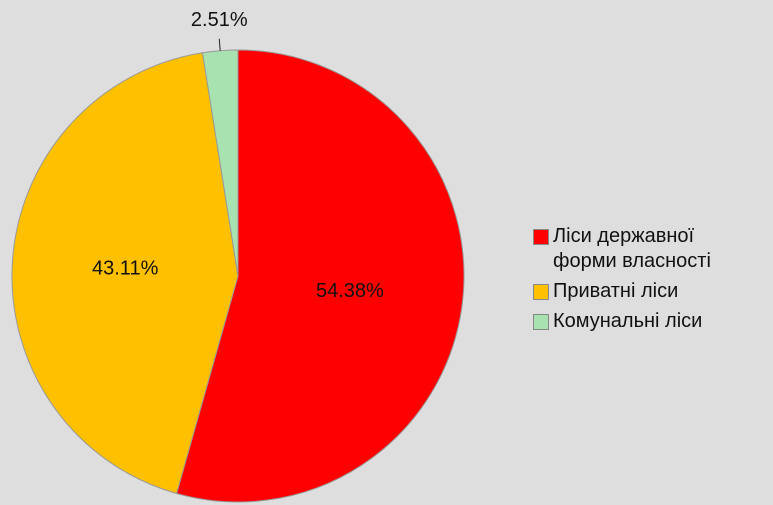 This screenshot has height=505, width=773. Describe the element at coordinates (220, 163) in the screenshot. I see `pie-slice` at that location.